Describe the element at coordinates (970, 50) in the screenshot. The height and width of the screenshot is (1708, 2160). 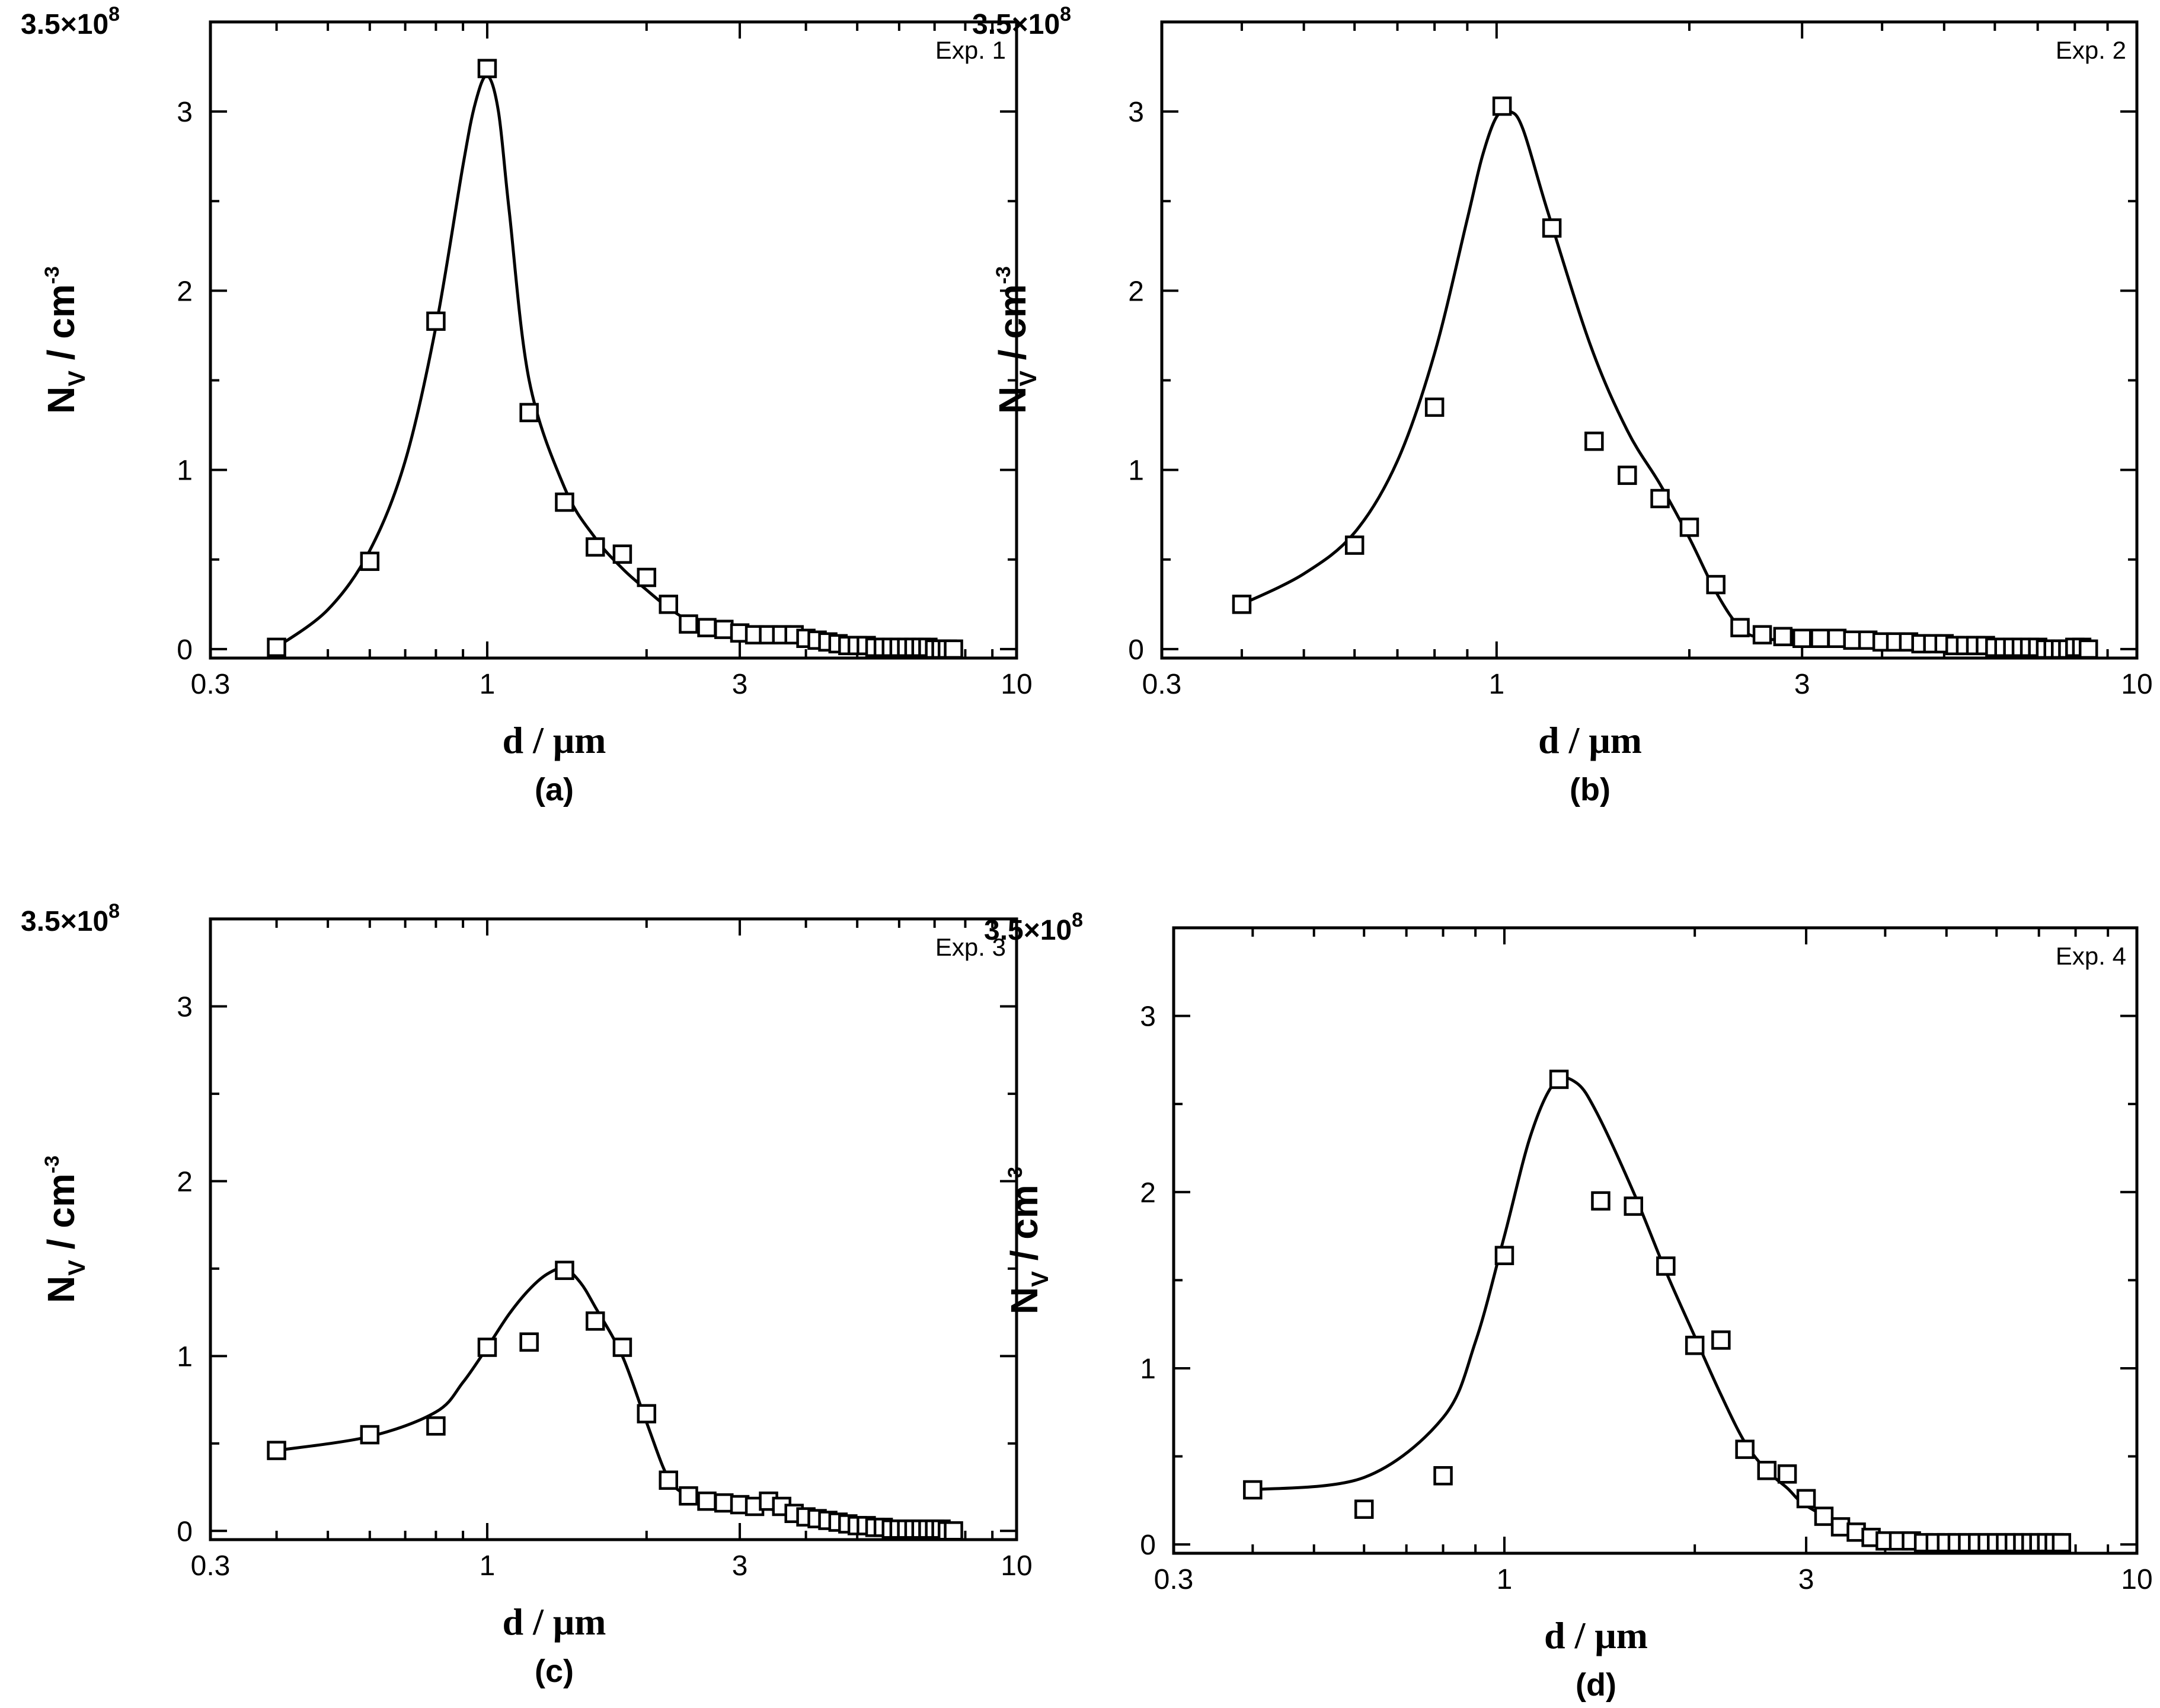
I see `experiment-annotation: Exp. 1` at that location.